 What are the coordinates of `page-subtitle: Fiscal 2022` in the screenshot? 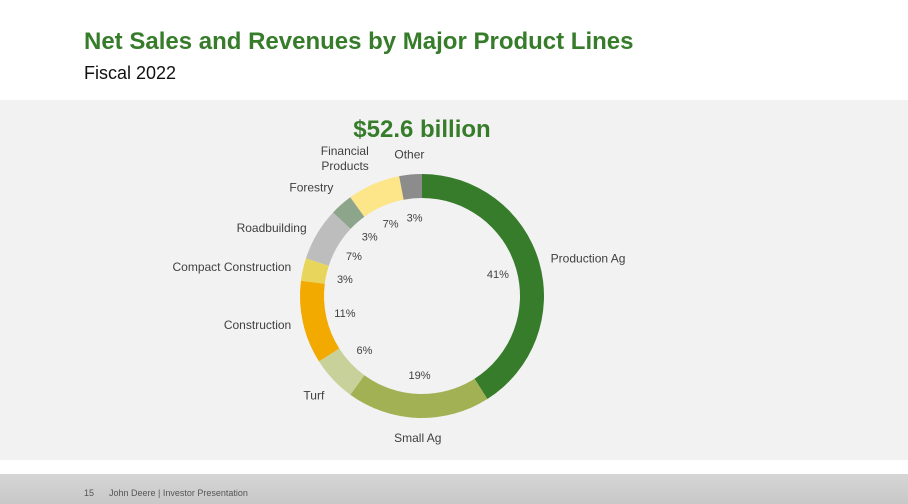 It's located at (130, 73).